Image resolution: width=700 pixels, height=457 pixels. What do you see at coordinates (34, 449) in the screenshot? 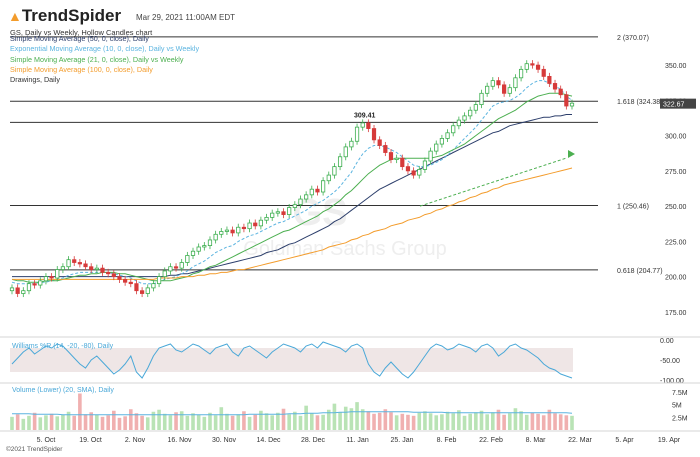
I see `copyright: ©2021 TrendSpider` at bounding box center [34, 449].